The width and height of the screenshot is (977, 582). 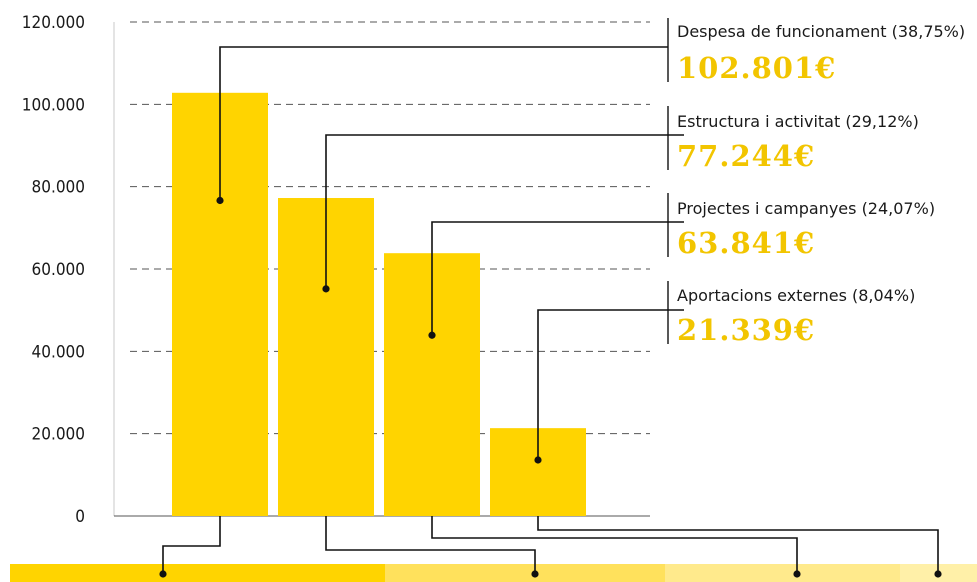 What do you see at coordinates (53, 105) in the screenshot?
I see `y-tick-label: 100.000` at bounding box center [53, 105].